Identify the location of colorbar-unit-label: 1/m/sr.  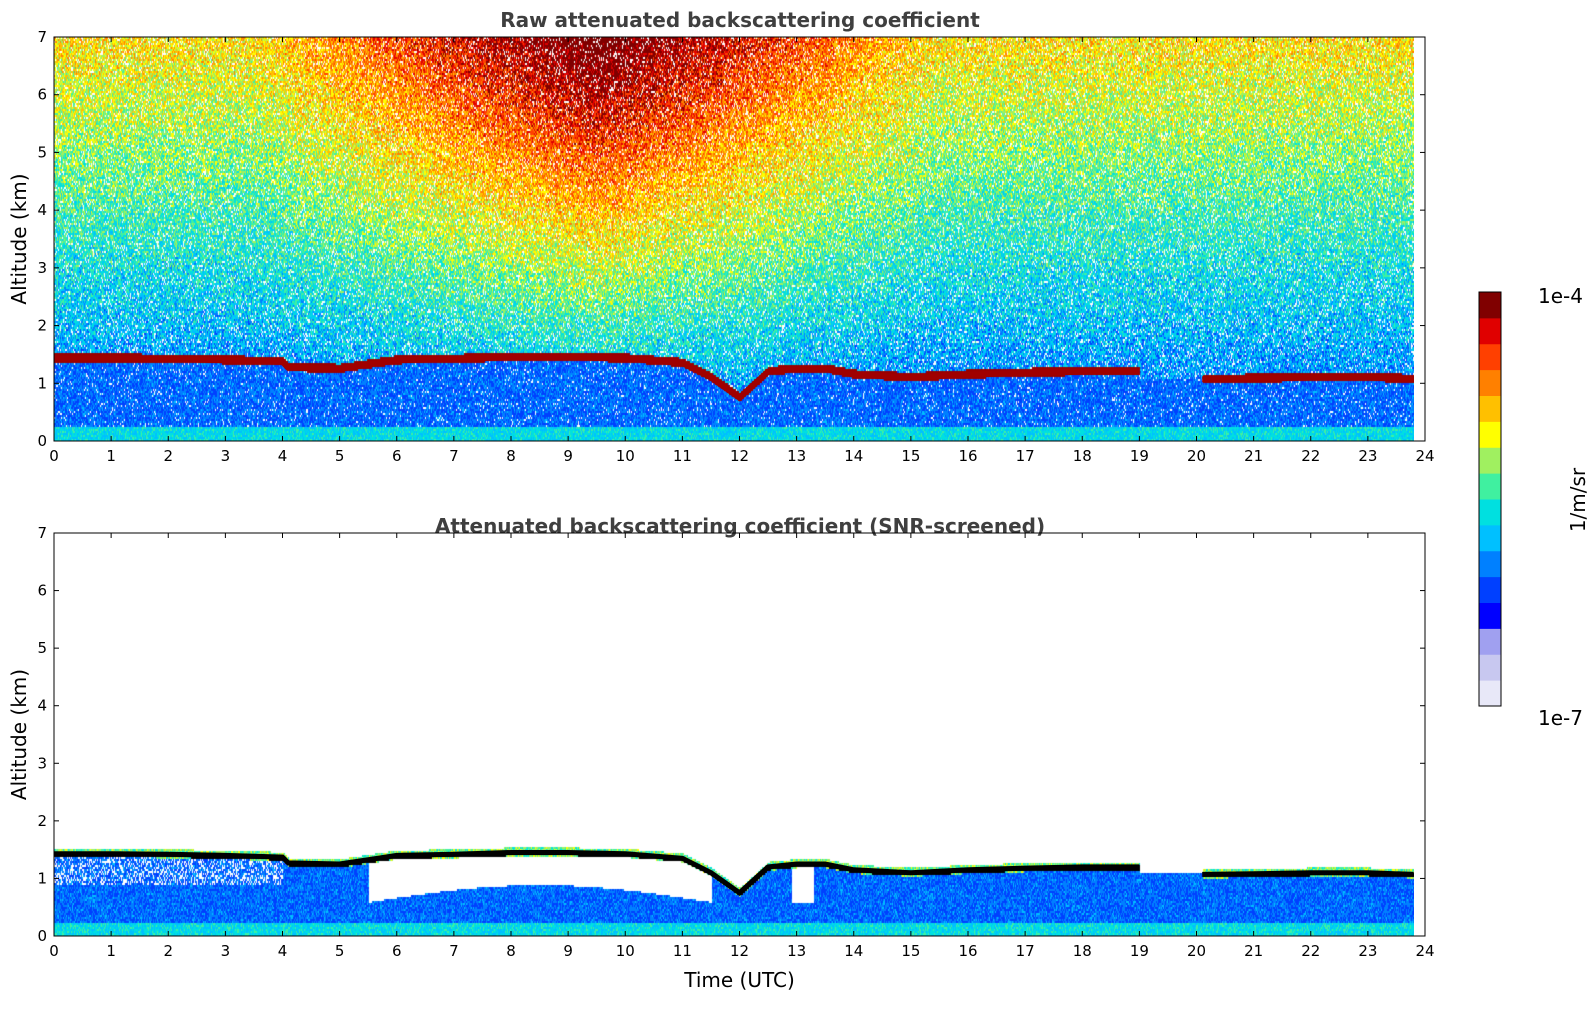
(1578, 499).